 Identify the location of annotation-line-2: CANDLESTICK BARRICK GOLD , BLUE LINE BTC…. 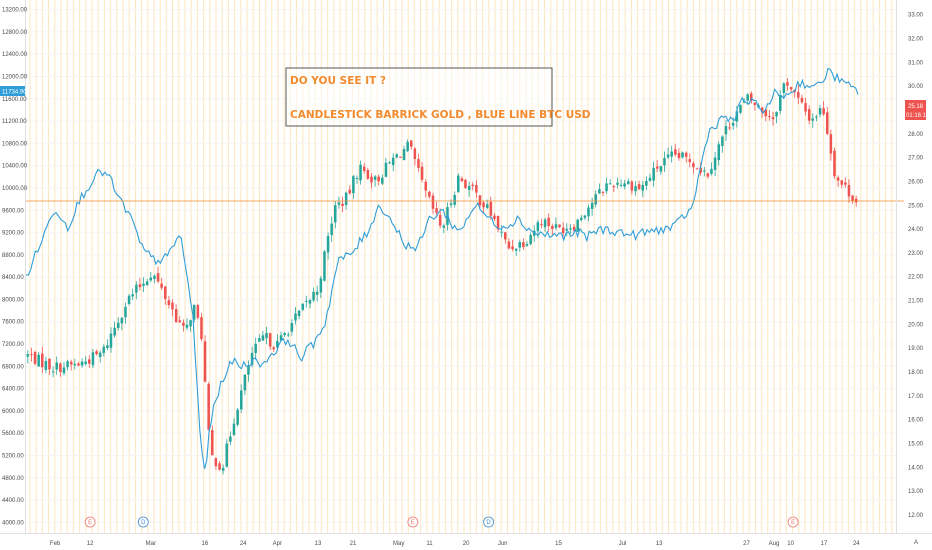
(440, 115).